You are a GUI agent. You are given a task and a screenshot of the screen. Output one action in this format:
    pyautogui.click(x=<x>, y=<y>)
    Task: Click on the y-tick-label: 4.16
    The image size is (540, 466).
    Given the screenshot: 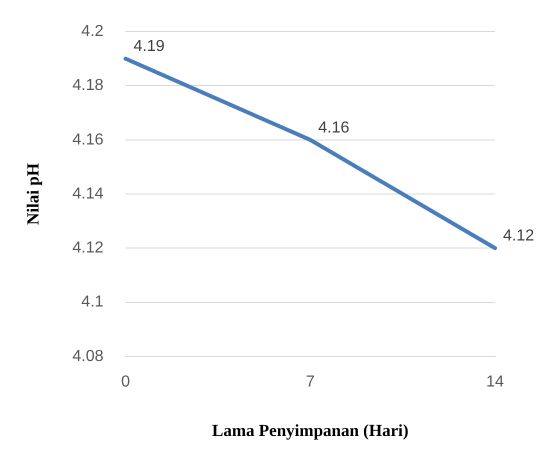 What is the action you would take?
    pyautogui.click(x=88, y=139)
    